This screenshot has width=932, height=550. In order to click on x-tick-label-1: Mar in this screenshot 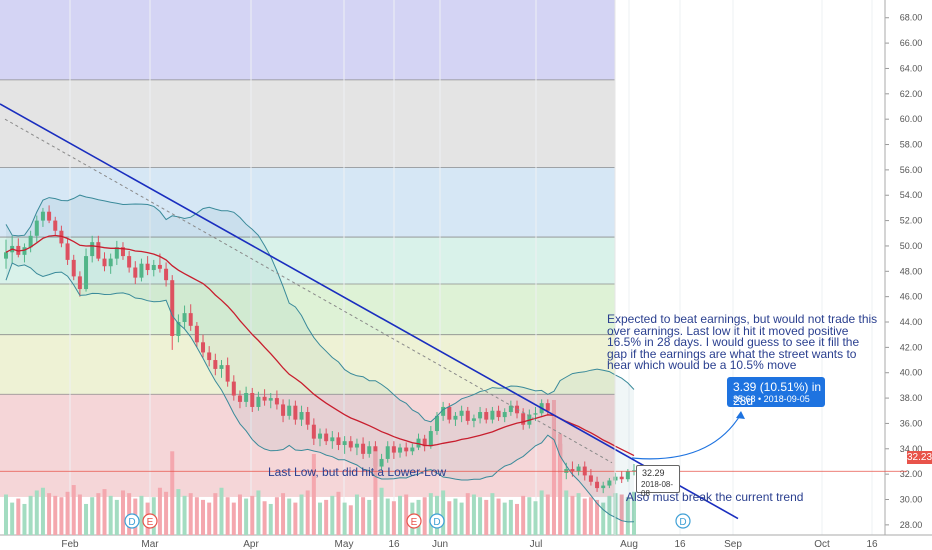, I will do `click(150, 544)`.